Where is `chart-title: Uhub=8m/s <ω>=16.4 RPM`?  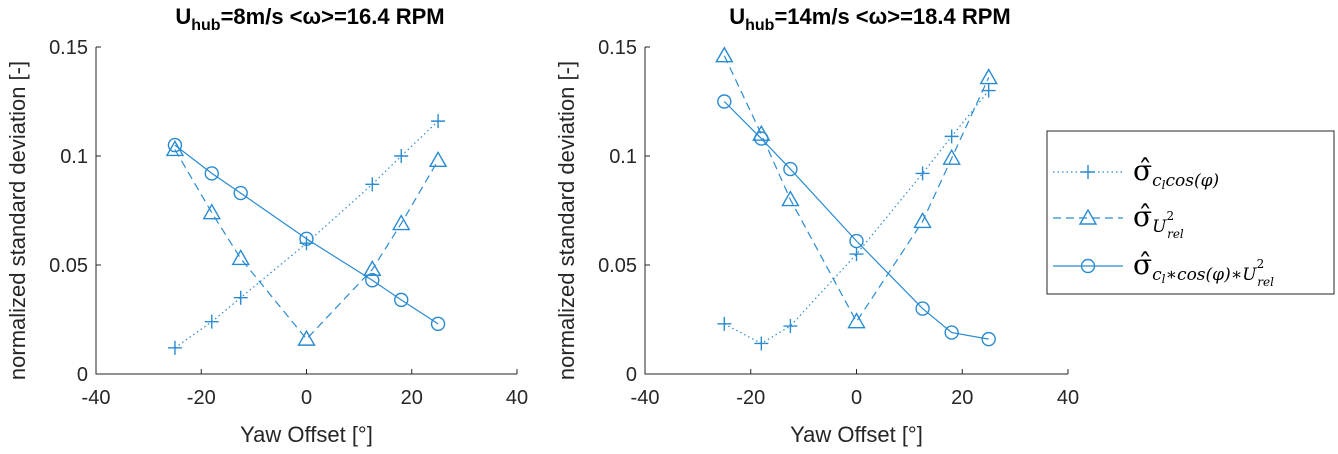 chart-title: Uhub=8m/s <ω>=16.4 RPM is located at coordinates (309, 19).